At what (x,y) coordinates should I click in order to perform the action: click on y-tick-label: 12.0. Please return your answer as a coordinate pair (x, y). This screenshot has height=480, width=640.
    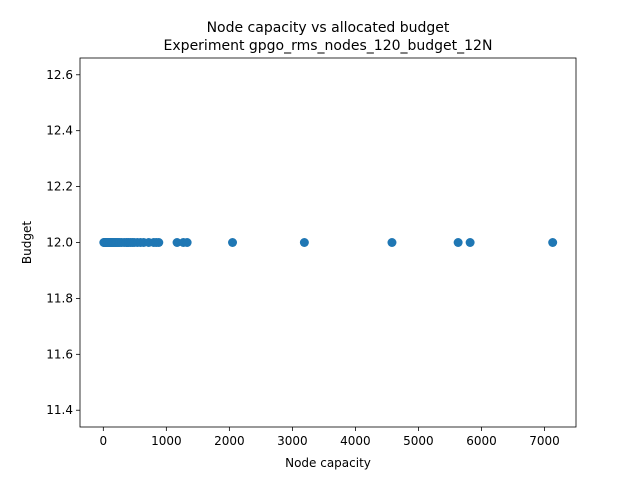
    Looking at the image, I should click on (59, 243).